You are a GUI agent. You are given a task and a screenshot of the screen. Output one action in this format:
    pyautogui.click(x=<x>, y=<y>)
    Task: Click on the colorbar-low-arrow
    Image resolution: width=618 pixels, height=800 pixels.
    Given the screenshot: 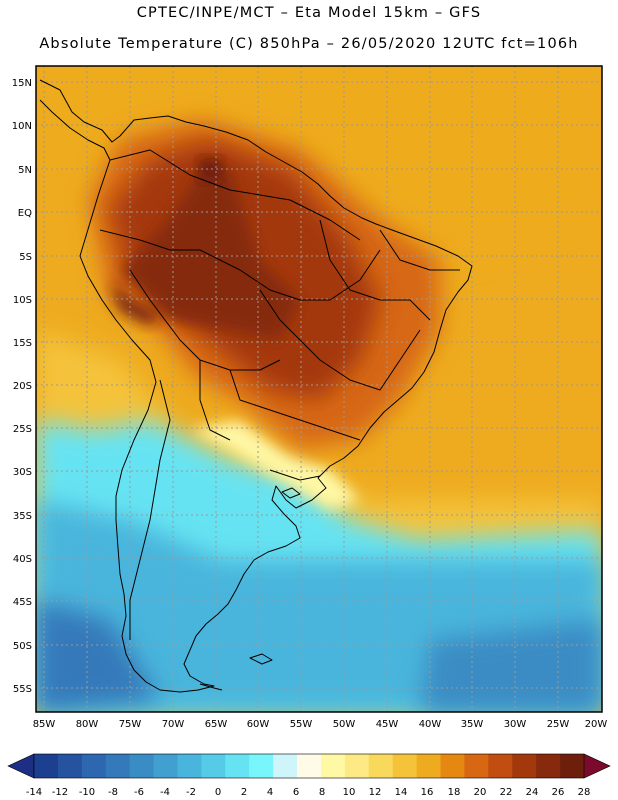 What is the action you would take?
    pyautogui.click(x=21, y=766)
    